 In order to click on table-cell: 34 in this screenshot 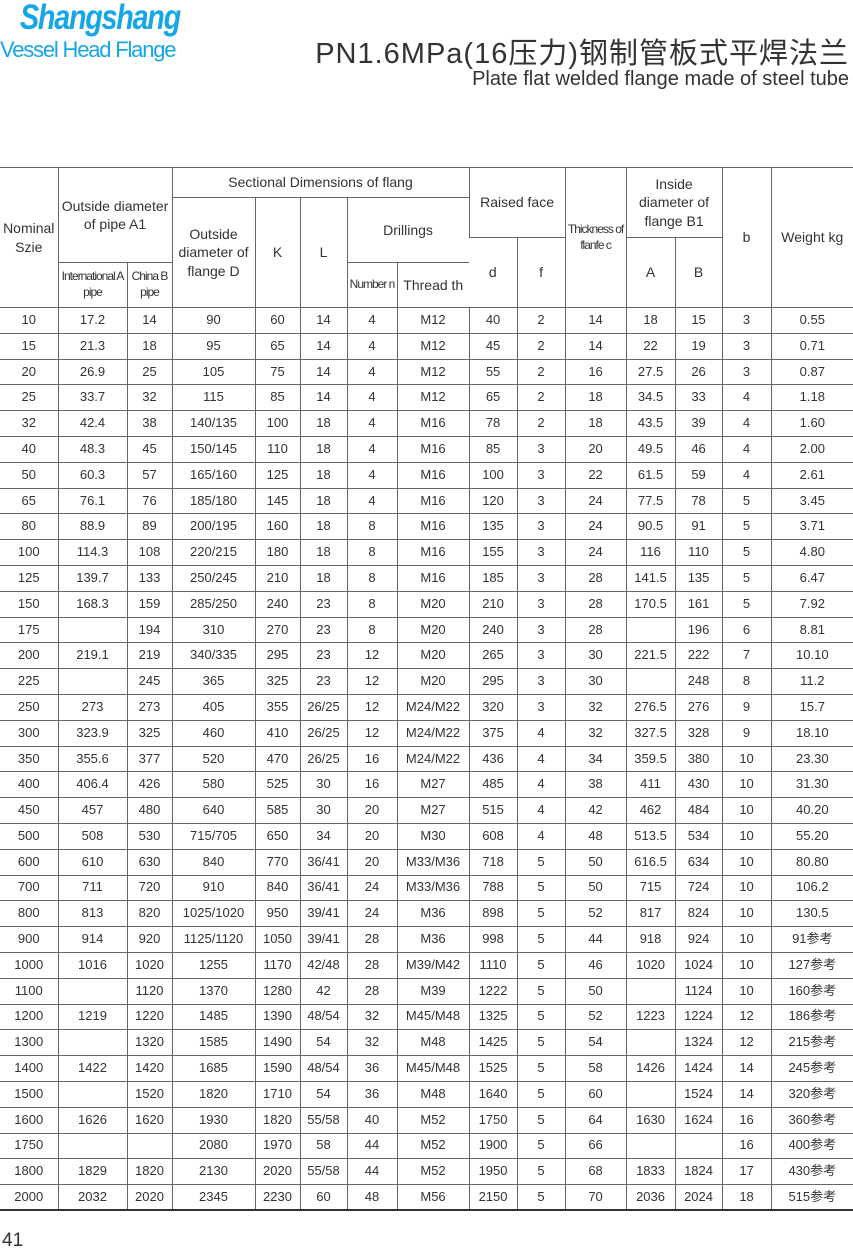, I will do `click(323, 836)`.